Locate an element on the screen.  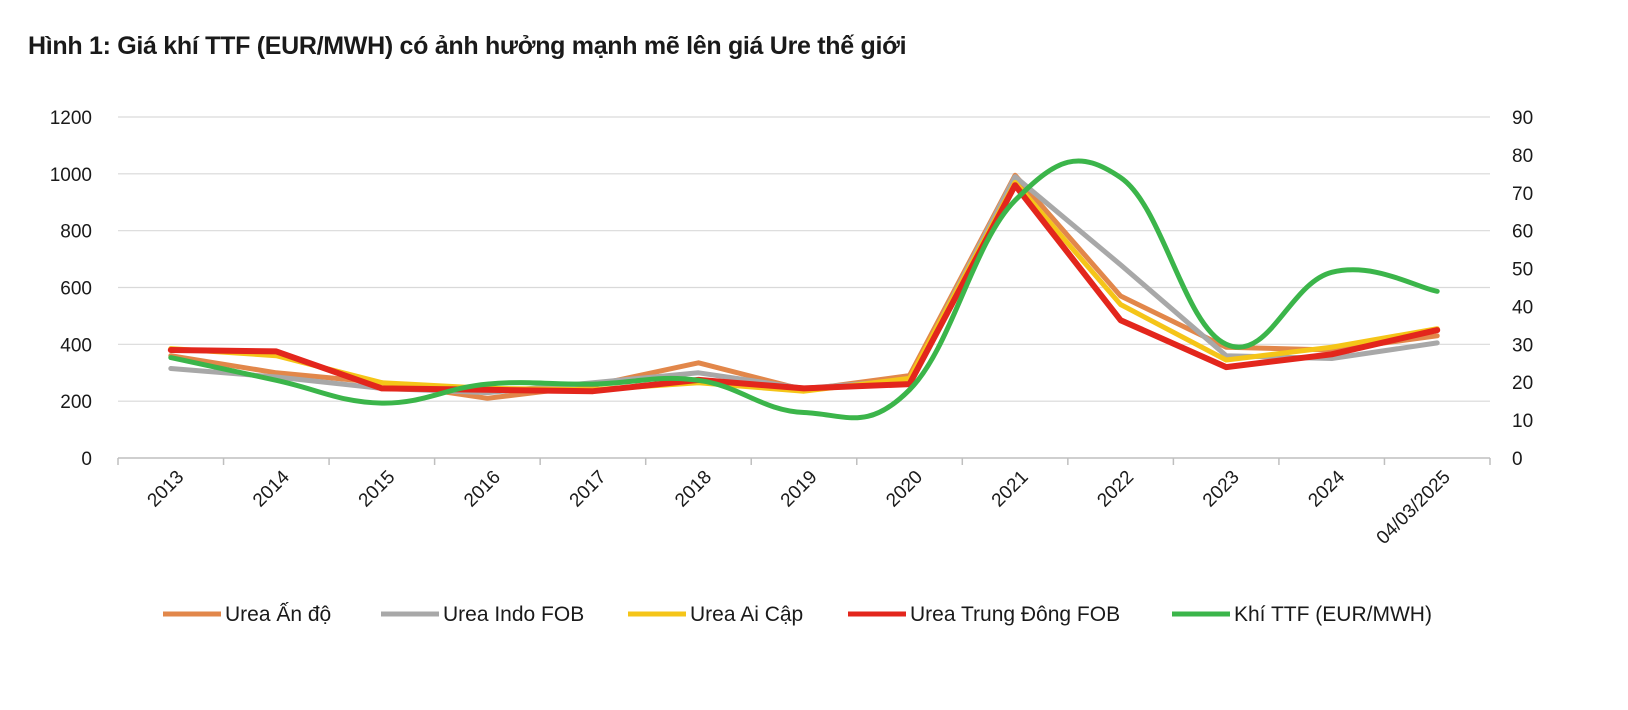
x-tick-label: 2020 is located at coordinates (904, 489).